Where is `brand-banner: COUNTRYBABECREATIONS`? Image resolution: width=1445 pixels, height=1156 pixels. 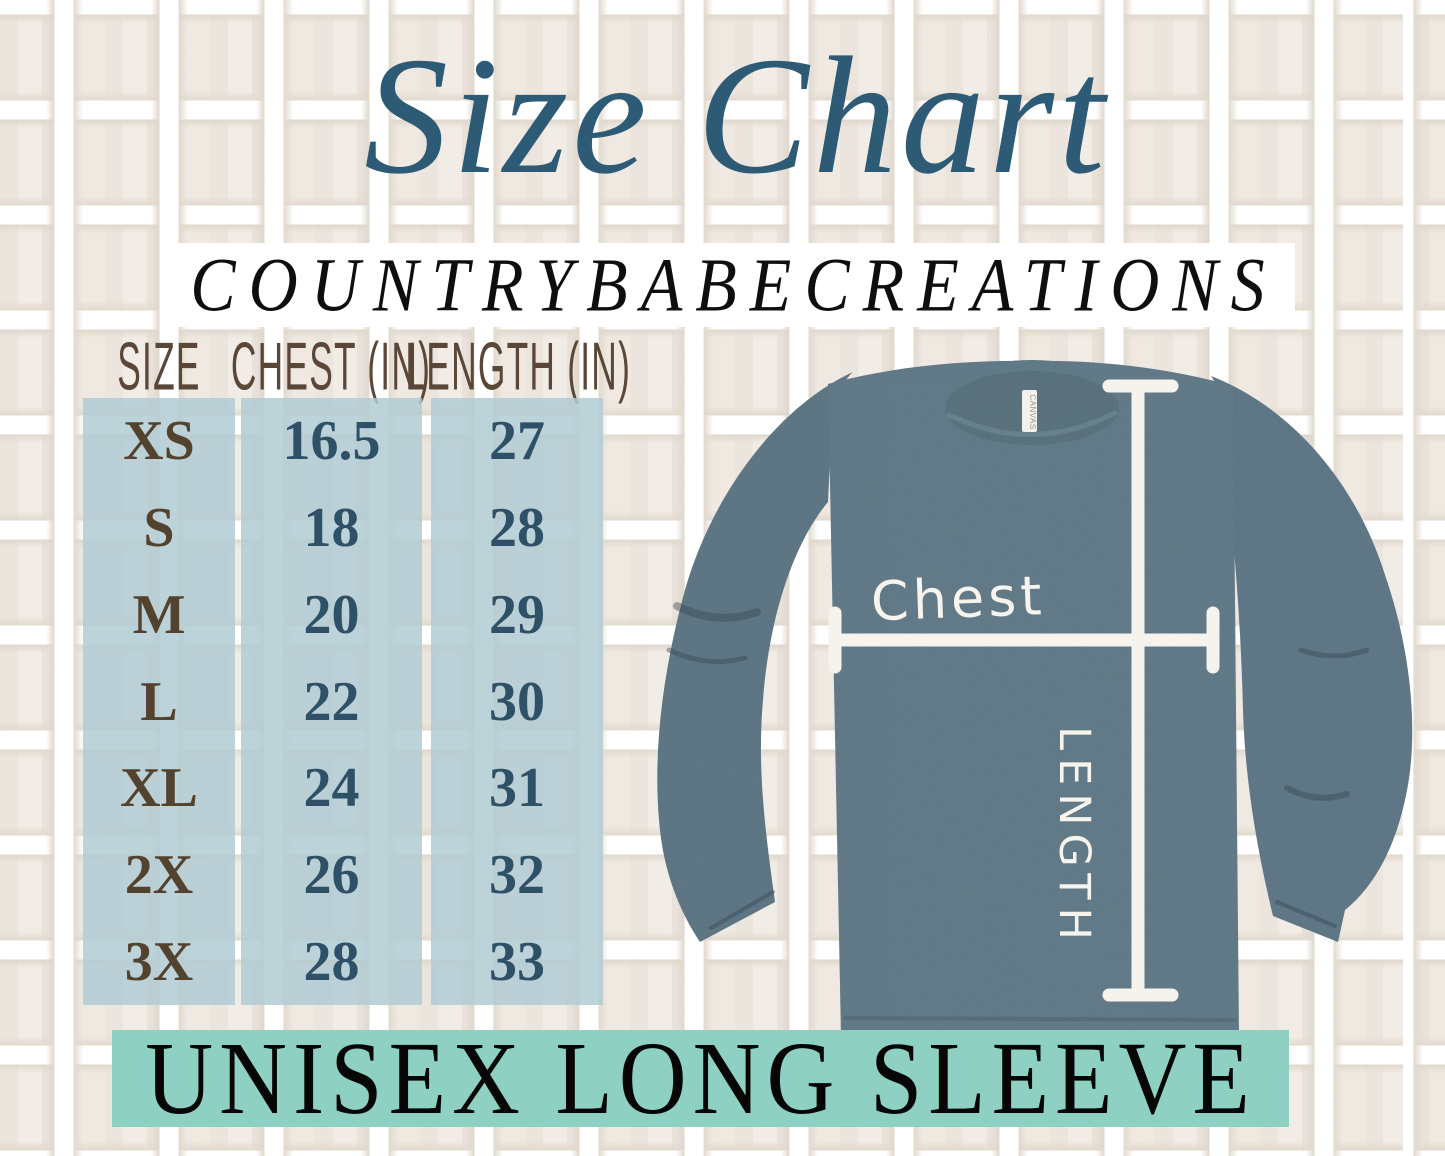
brand-banner: COUNTRYBABECREATIONS is located at coordinates (734, 284).